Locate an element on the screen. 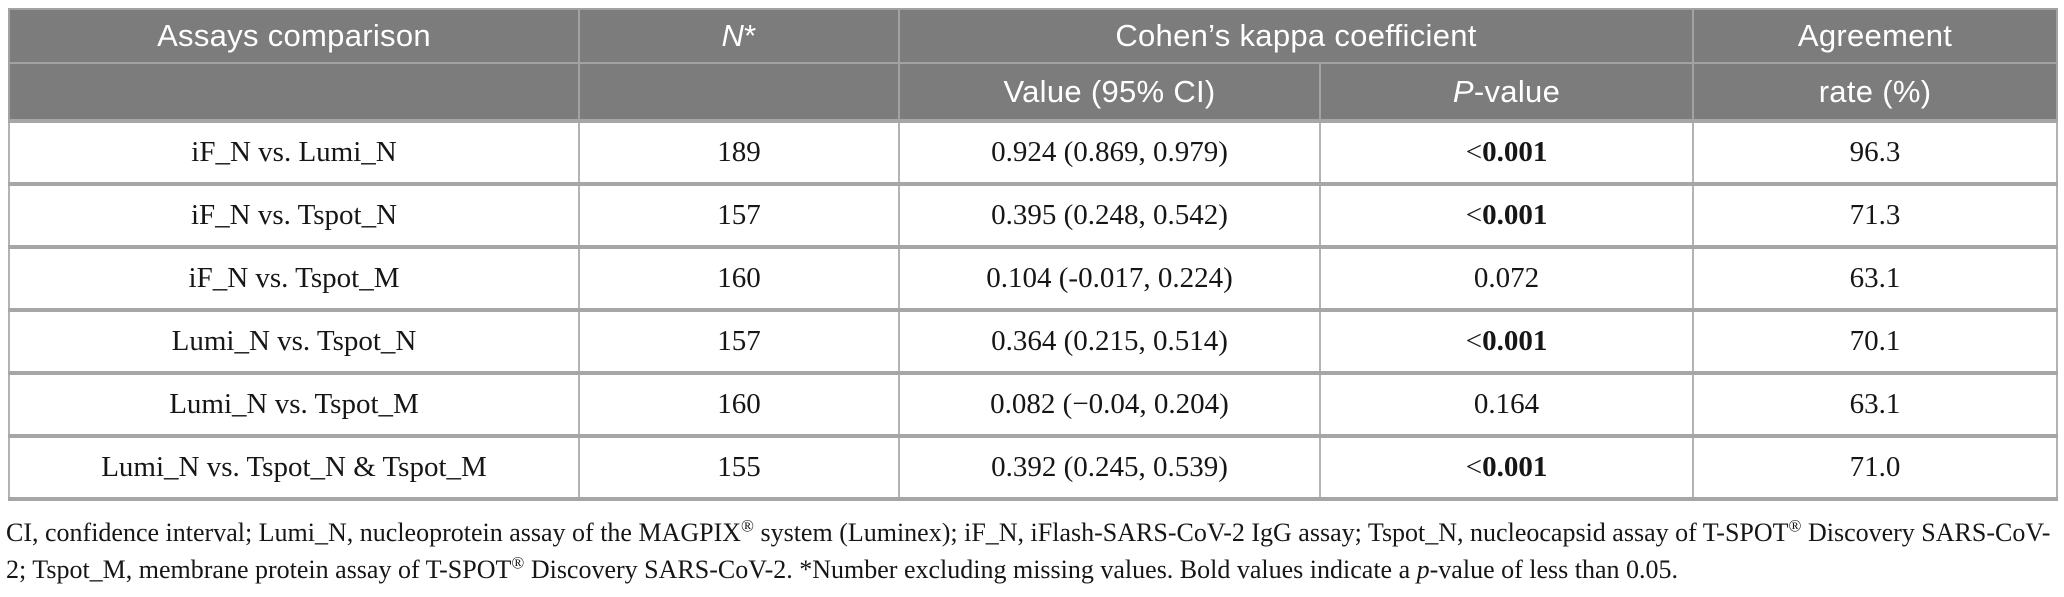 Image resolution: width=2064 pixels, height=597 pixels. header-n-label: N is located at coordinates (733, 35).